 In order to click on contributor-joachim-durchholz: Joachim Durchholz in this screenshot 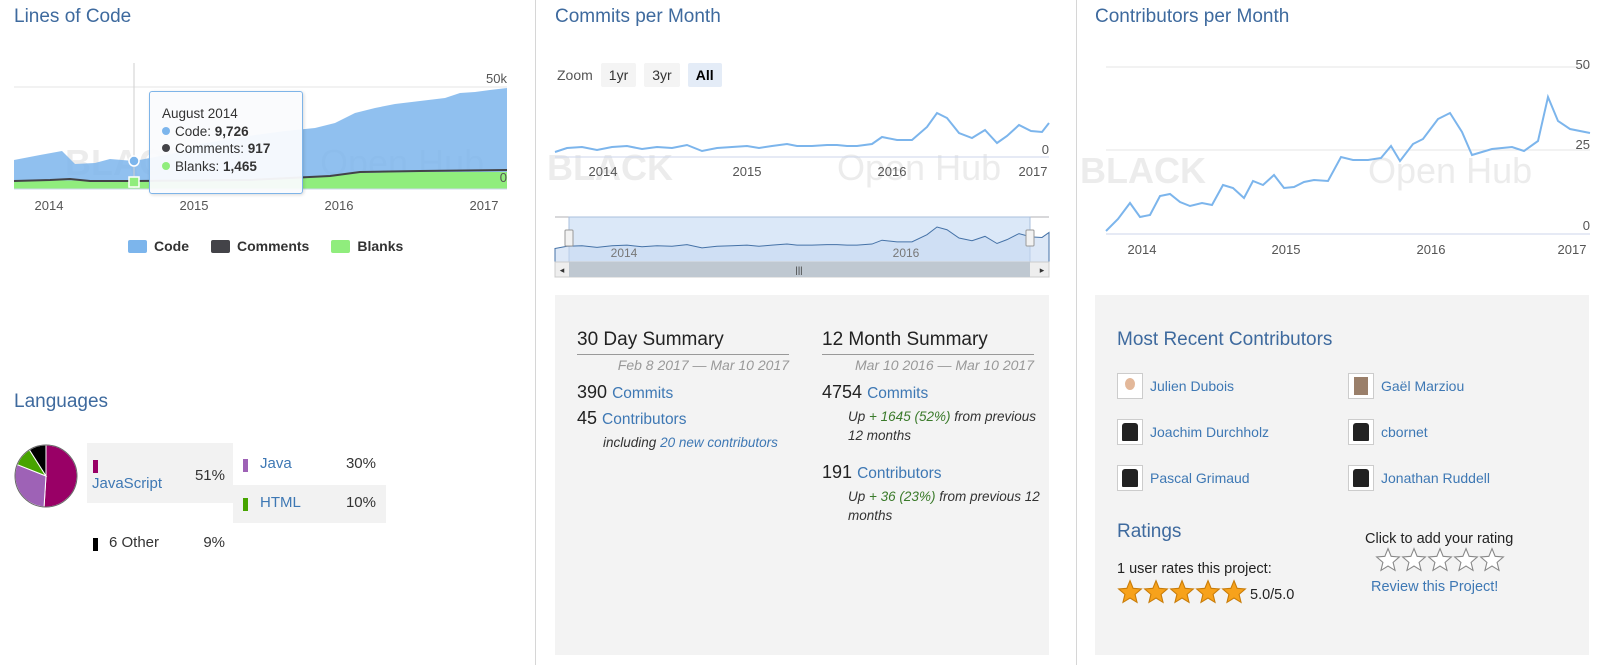, I will do `click(1193, 432)`.